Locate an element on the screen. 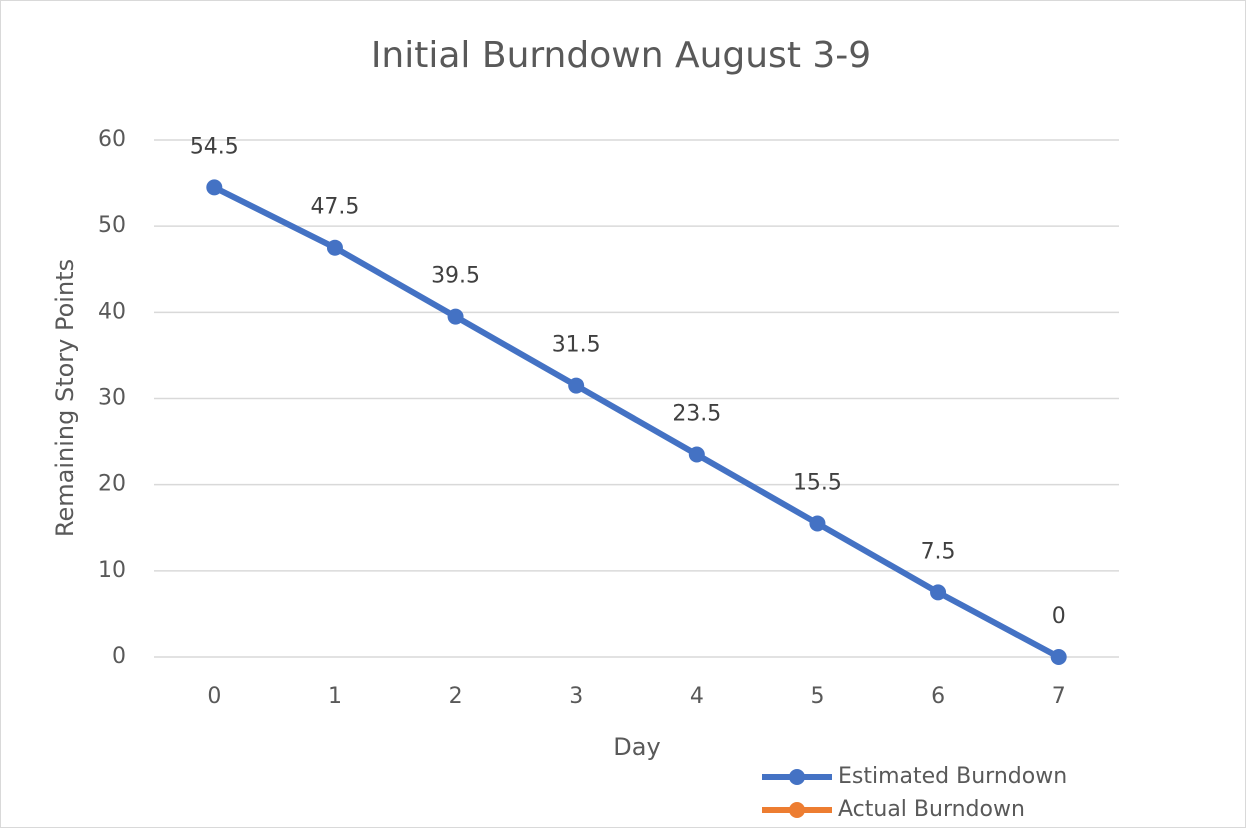 The width and height of the screenshot is (1247, 829). data-label: 31.5 is located at coordinates (576, 345).